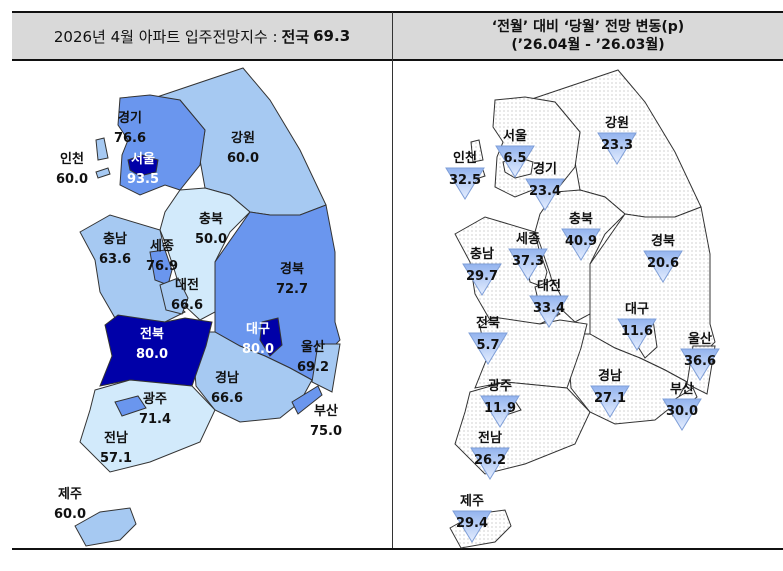 This screenshot has width=783, height=571. I want to click on region-change-gwangju: 11.9, so click(500, 408).